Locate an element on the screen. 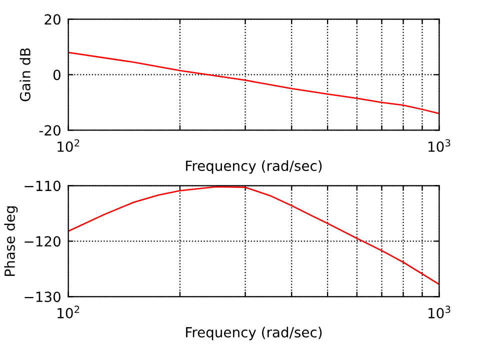  y-tick-label: -20 is located at coordinates (49, 130).